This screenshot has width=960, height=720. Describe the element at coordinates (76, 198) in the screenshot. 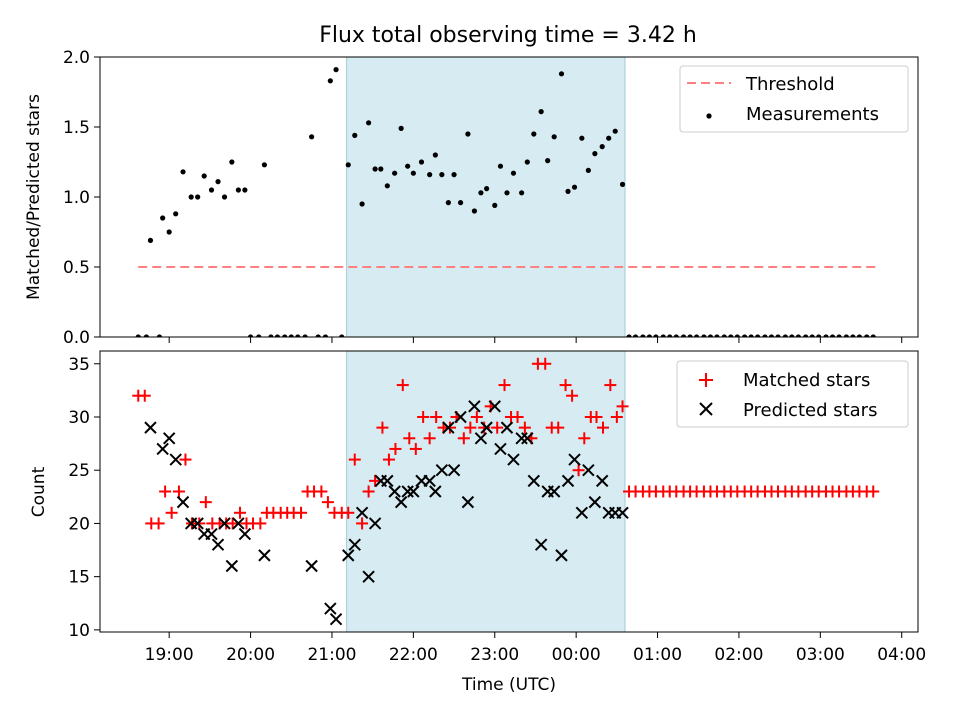

I see `y-tick-label: 1.0` at that location.